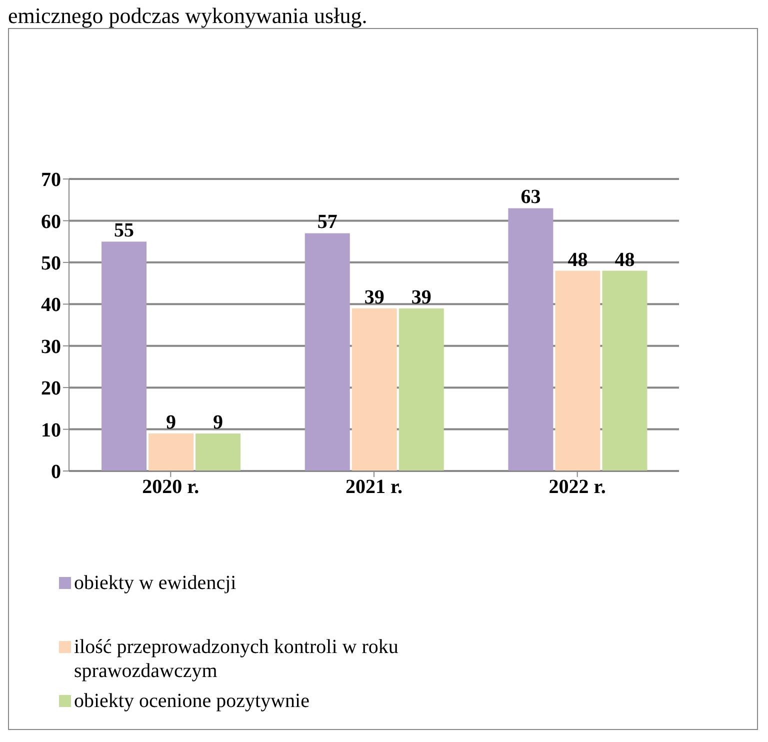 The width and height of the screenshot is (768, 742). Describe the element at coordinates (51, 347) in the screenshot. I see `y-tick-label: 30` at that location.